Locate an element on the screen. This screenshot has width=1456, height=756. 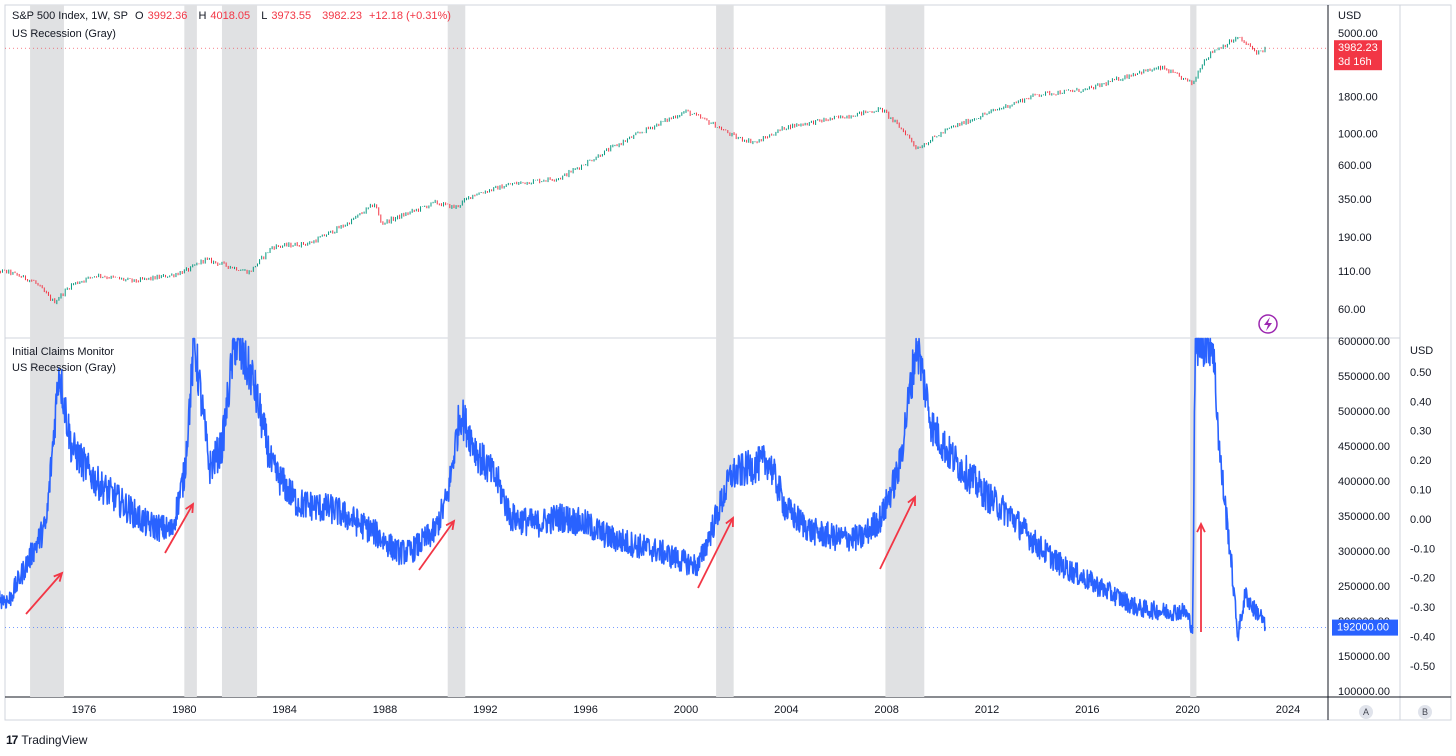
time-axis-tick: 1988 is located at coordinates (385, 710).